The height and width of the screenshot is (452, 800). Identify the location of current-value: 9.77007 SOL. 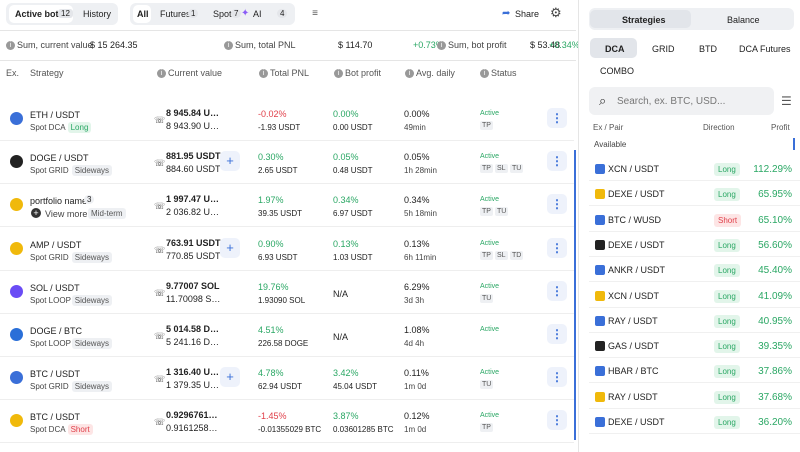
(193, 285).